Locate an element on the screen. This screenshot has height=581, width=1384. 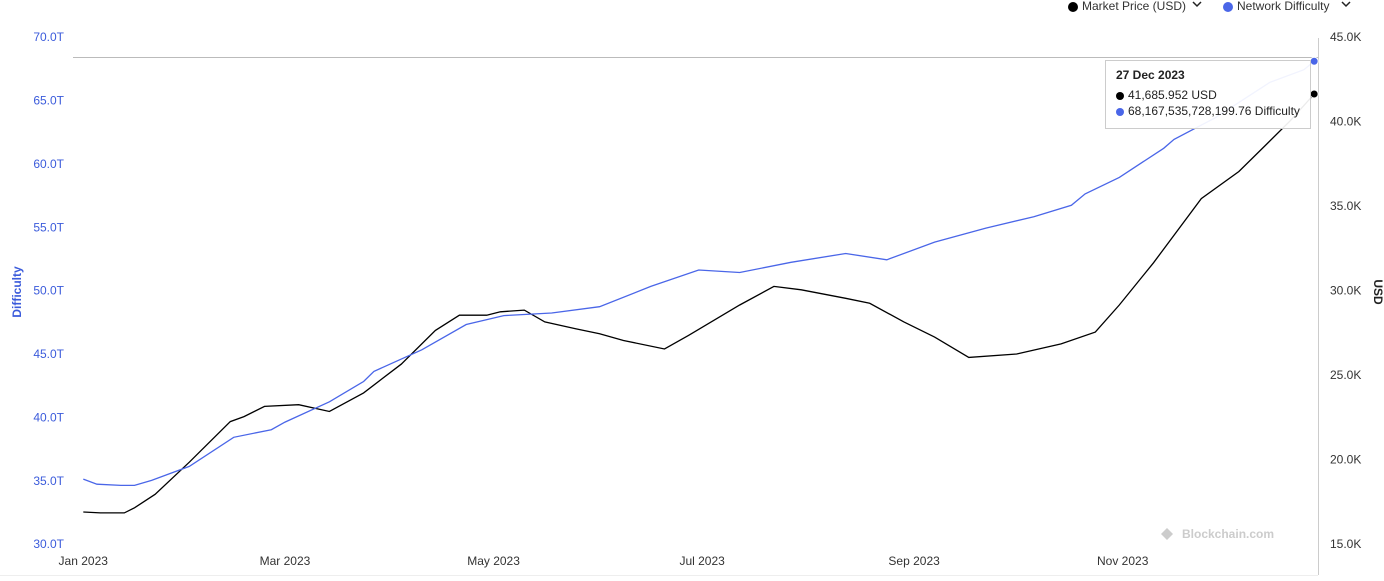
y2-tick-label: 15.0K is located at coordinates (1345, 544).